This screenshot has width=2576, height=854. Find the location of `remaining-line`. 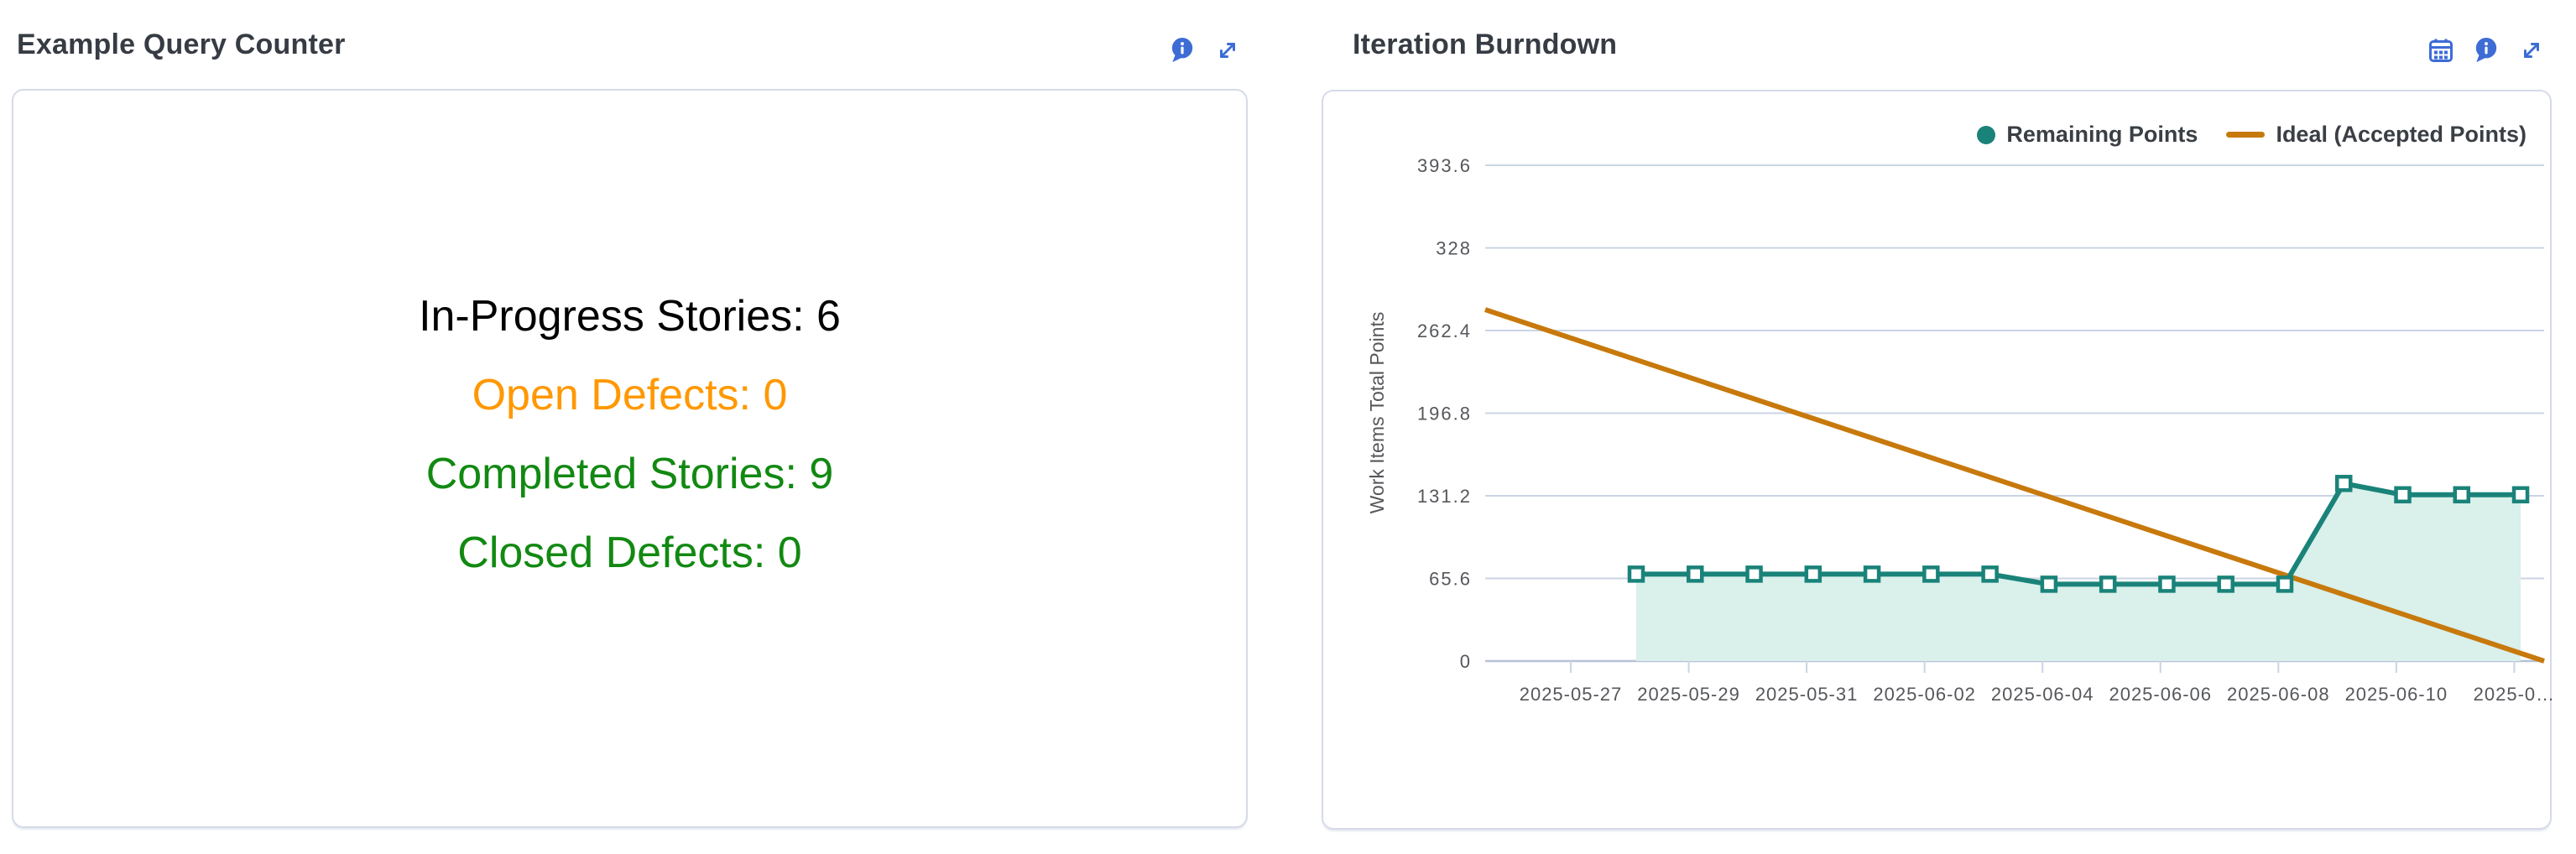

remaining-line is located at coordinates (2078, 534).